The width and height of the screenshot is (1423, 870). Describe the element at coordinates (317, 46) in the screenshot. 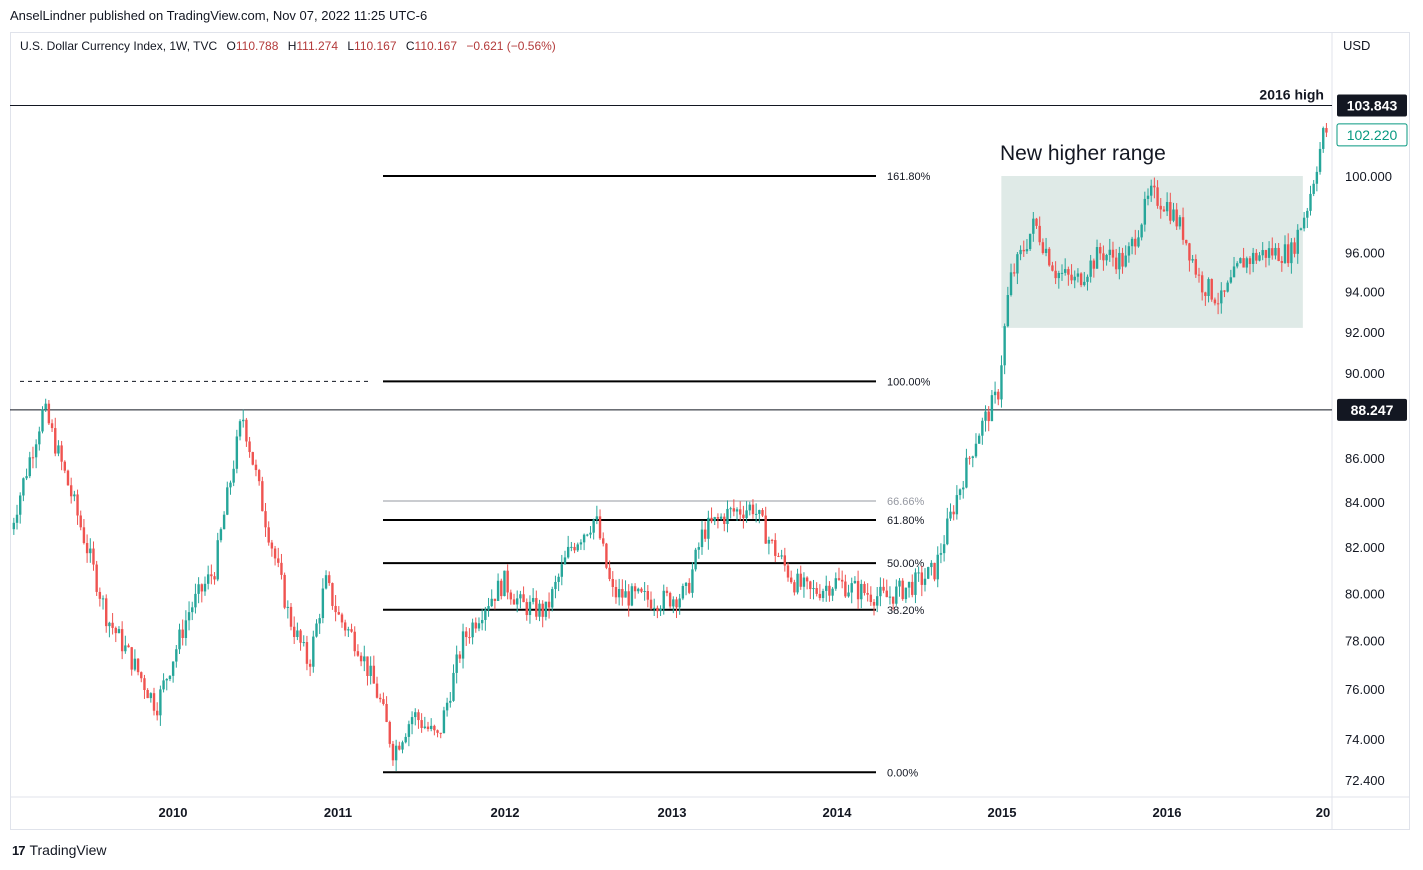

I see `high-value: 111.274` at that location.